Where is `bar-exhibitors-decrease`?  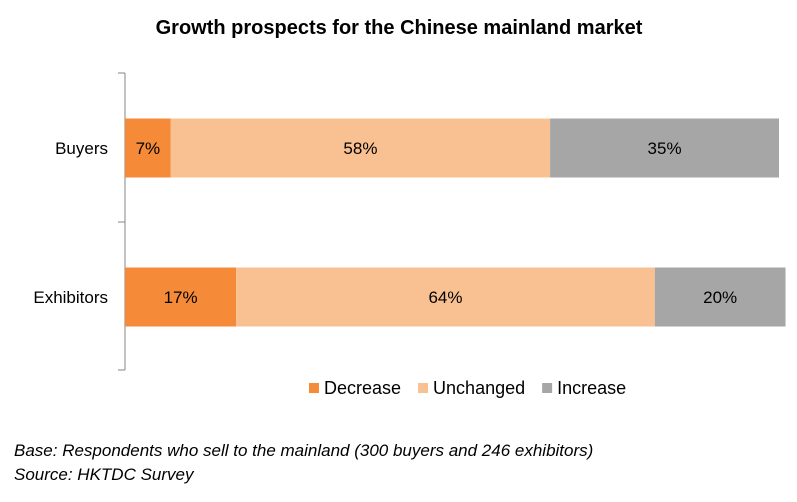 bar-exhibitors-decrease is located at coordinates (181, 297).